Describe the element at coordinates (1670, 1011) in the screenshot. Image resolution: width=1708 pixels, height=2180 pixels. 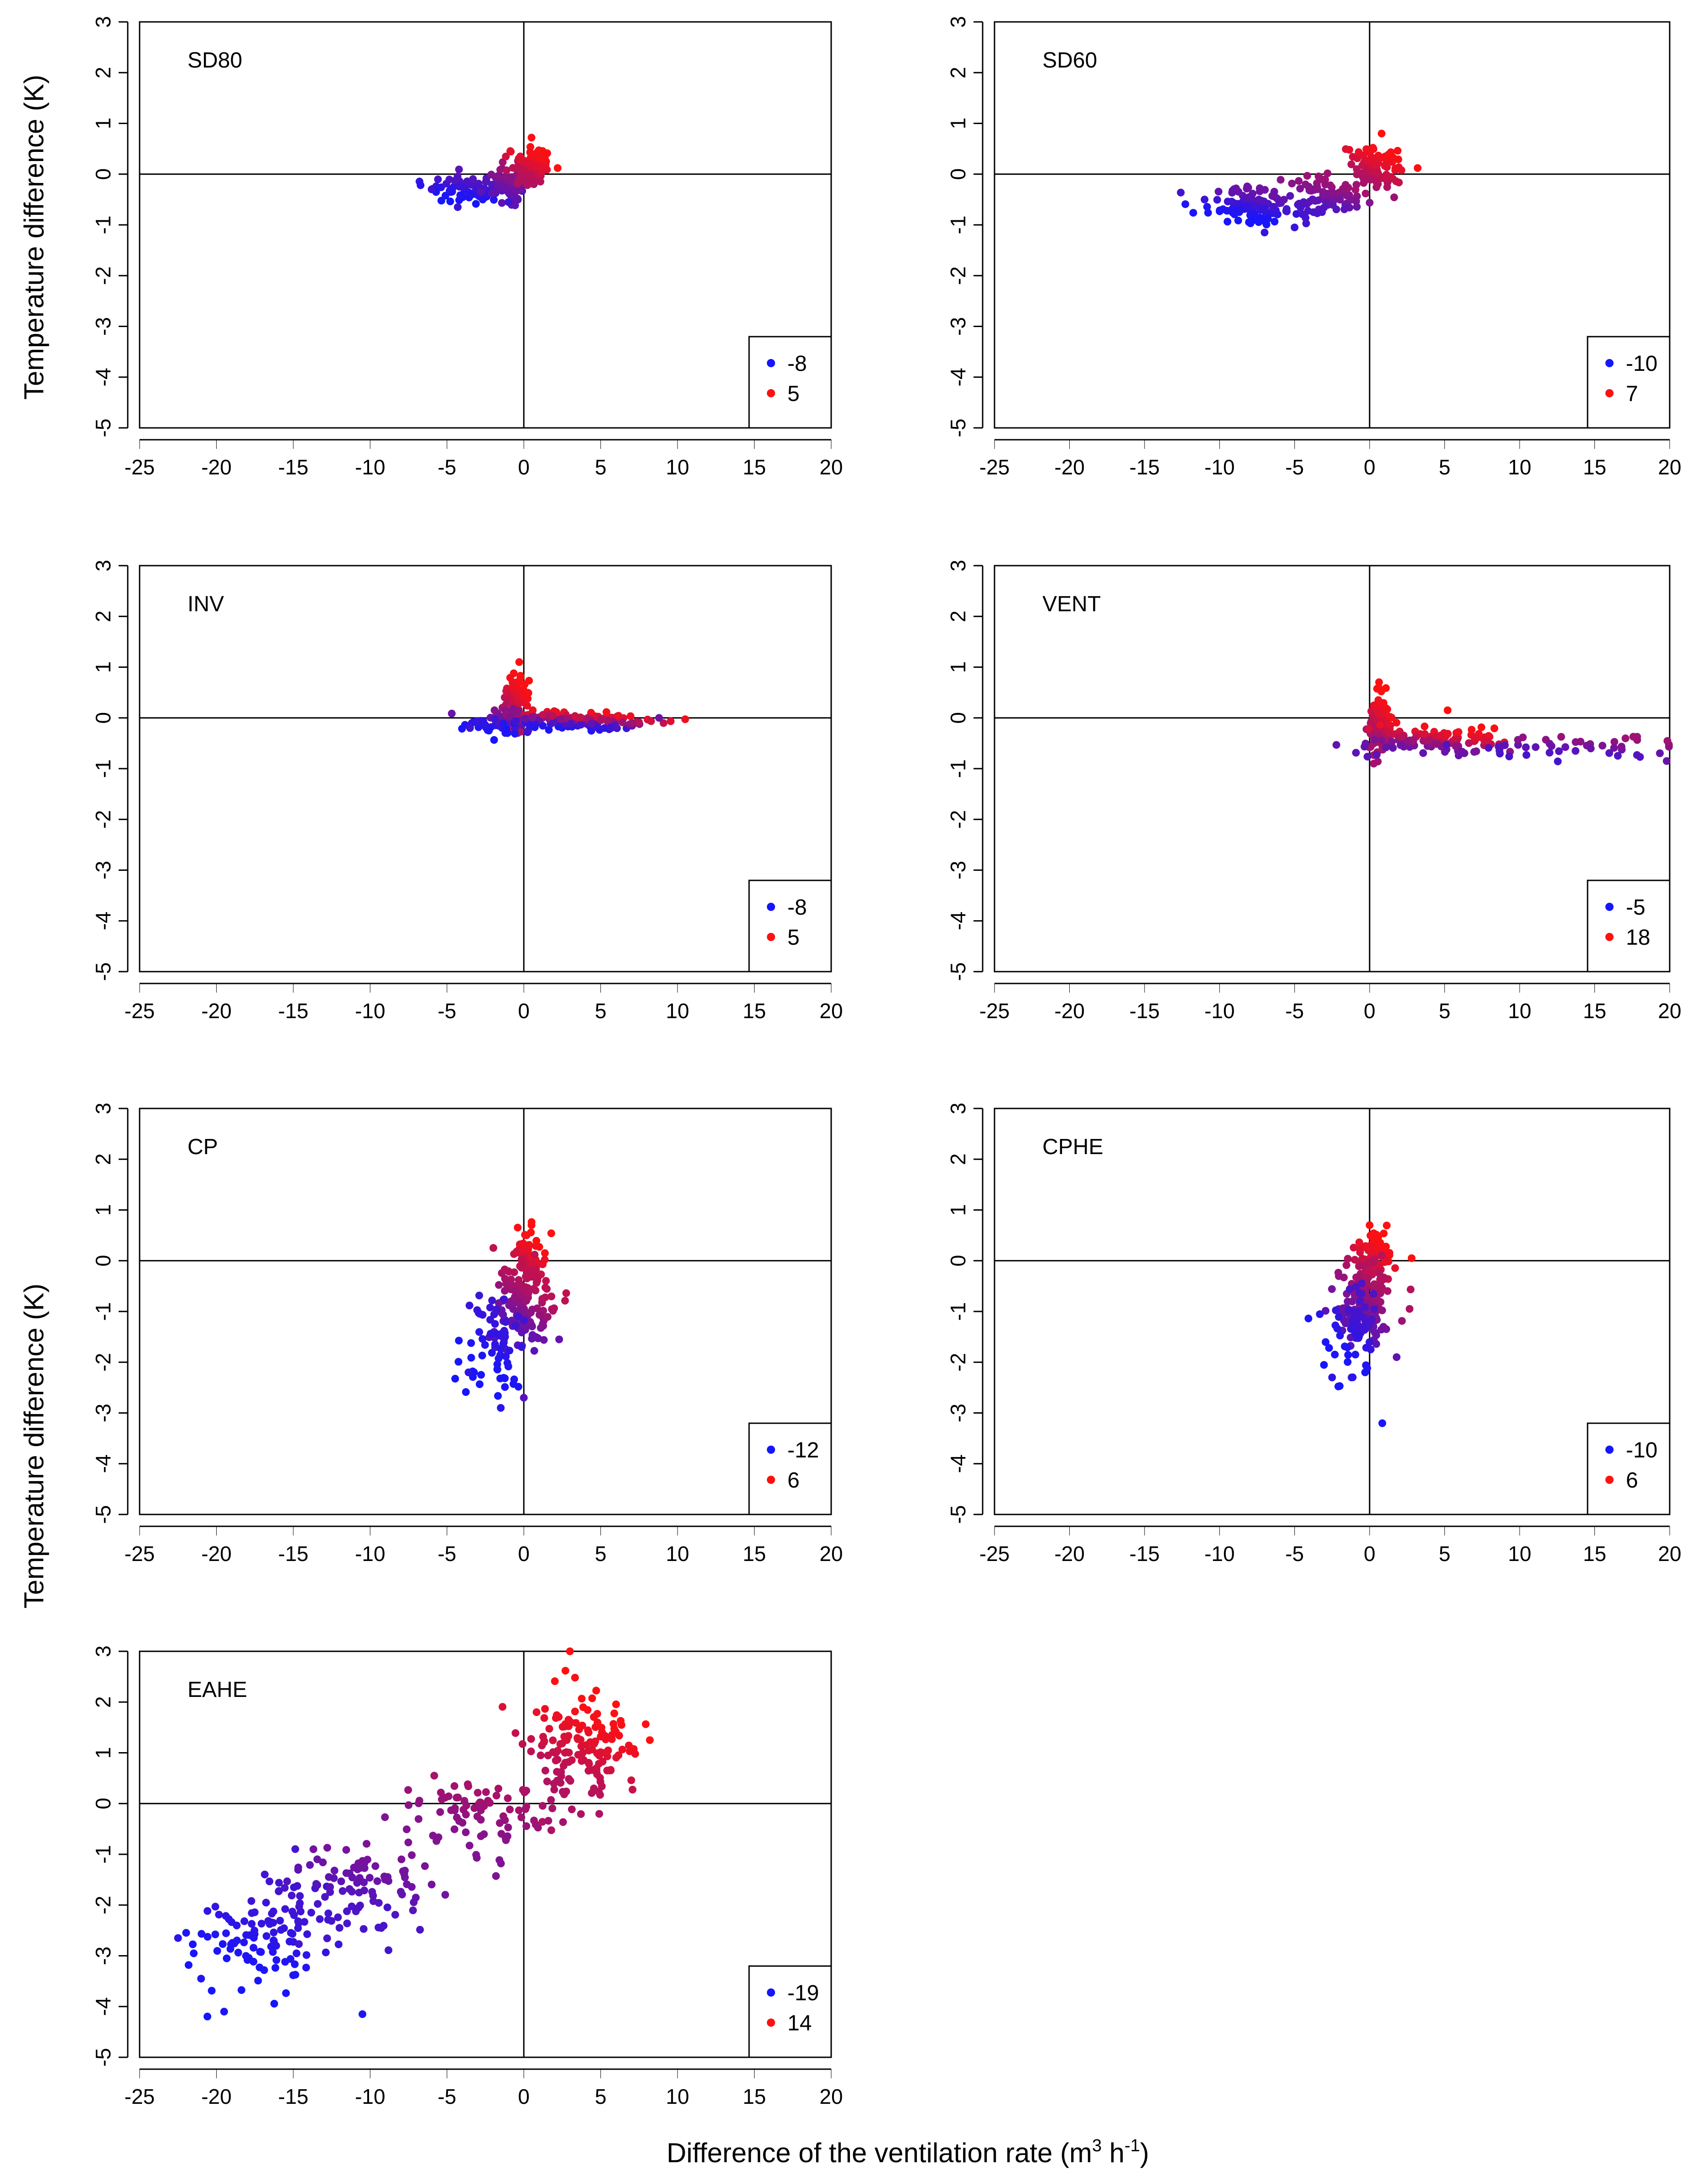
I see `x-tick-label: 20` at that location.